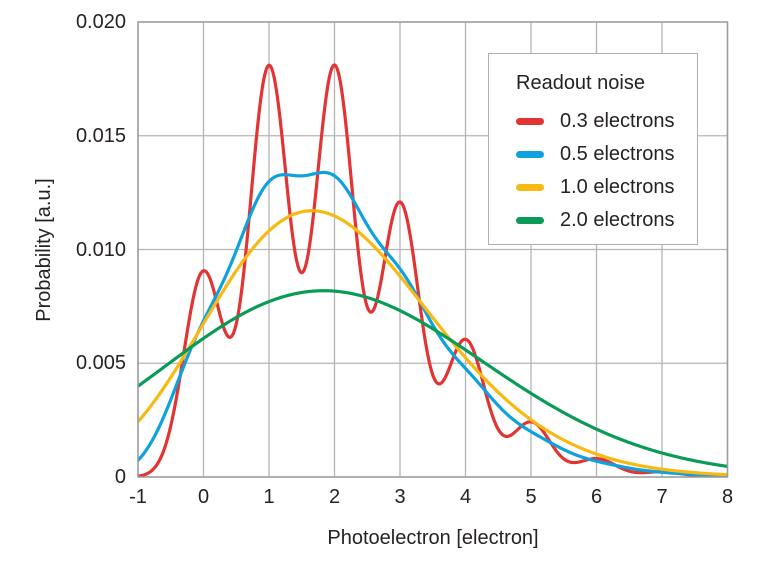 This screenshot has height=561, width=768. Describe the element at coordinates (100, 22) in the screenshot. I see `y-tick-label-0.020: 0.020` at that location.